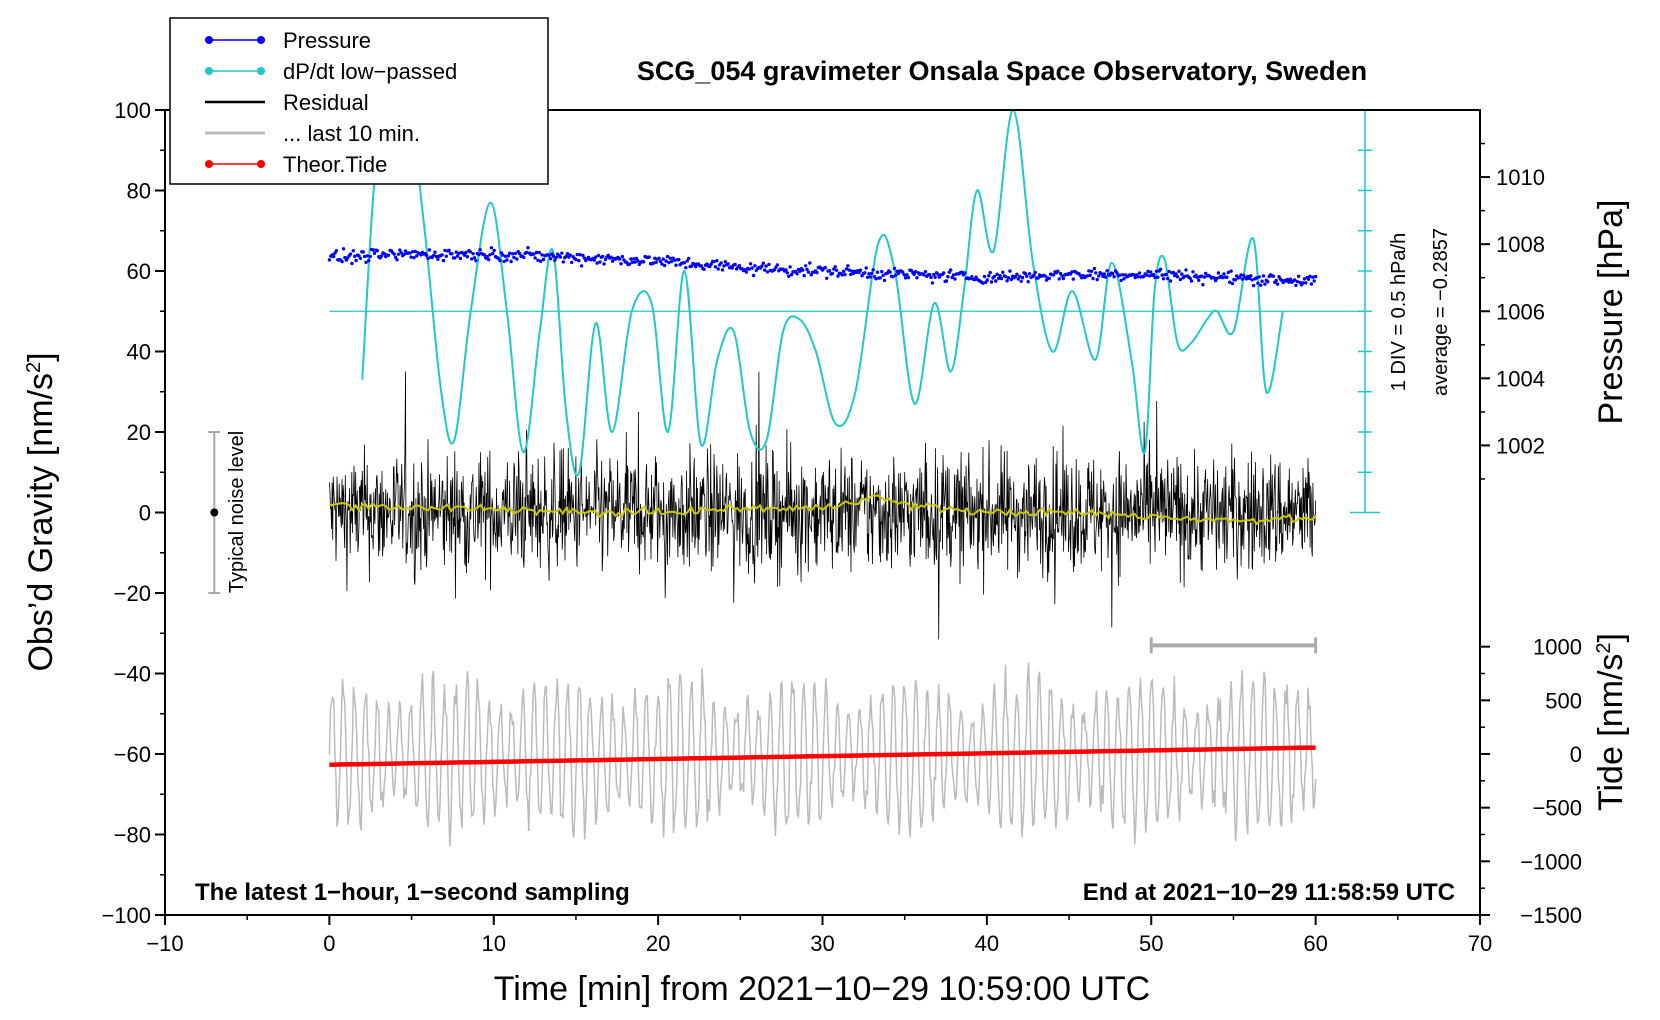 The image size is (1660, 1020). Describe the element at coordinates (1611, 637) in the screenshot. I see `tide-axis-title-close: ]` at that location.